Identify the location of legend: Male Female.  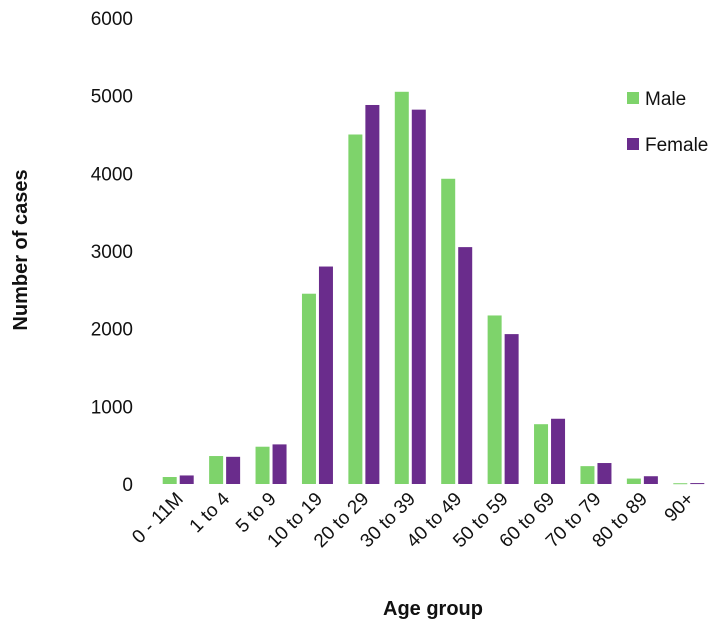
(667, 122).